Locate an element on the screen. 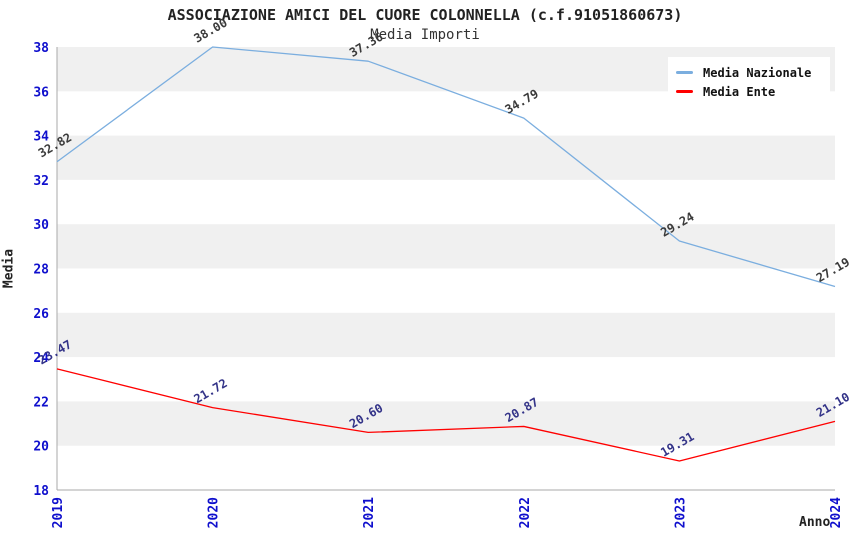 The width and height of the screenshot is (850, 550). legend-swatch-ente-icon is located at coordinates (684, 91).